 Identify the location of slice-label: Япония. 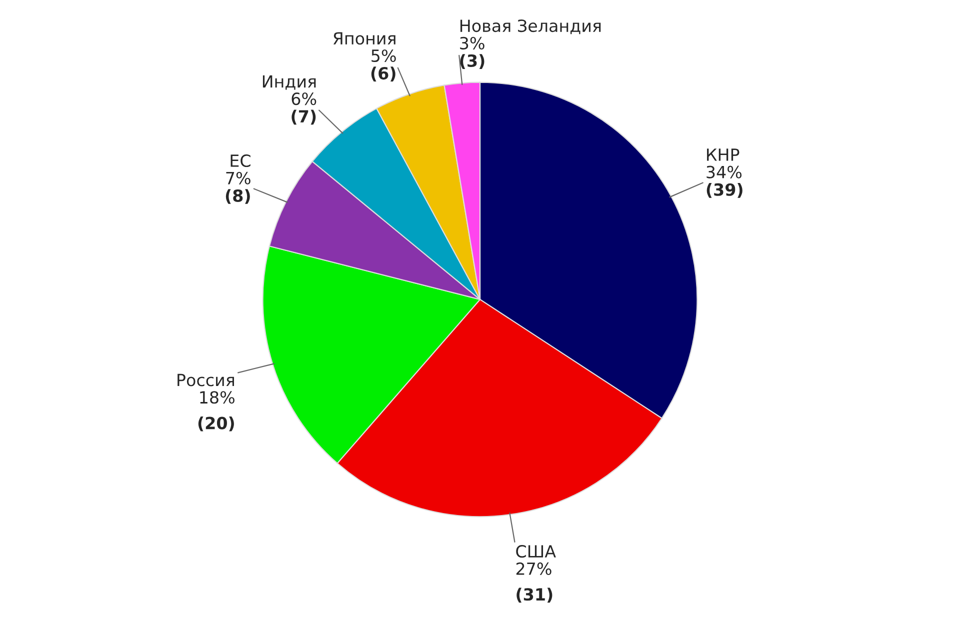
(364, 38).